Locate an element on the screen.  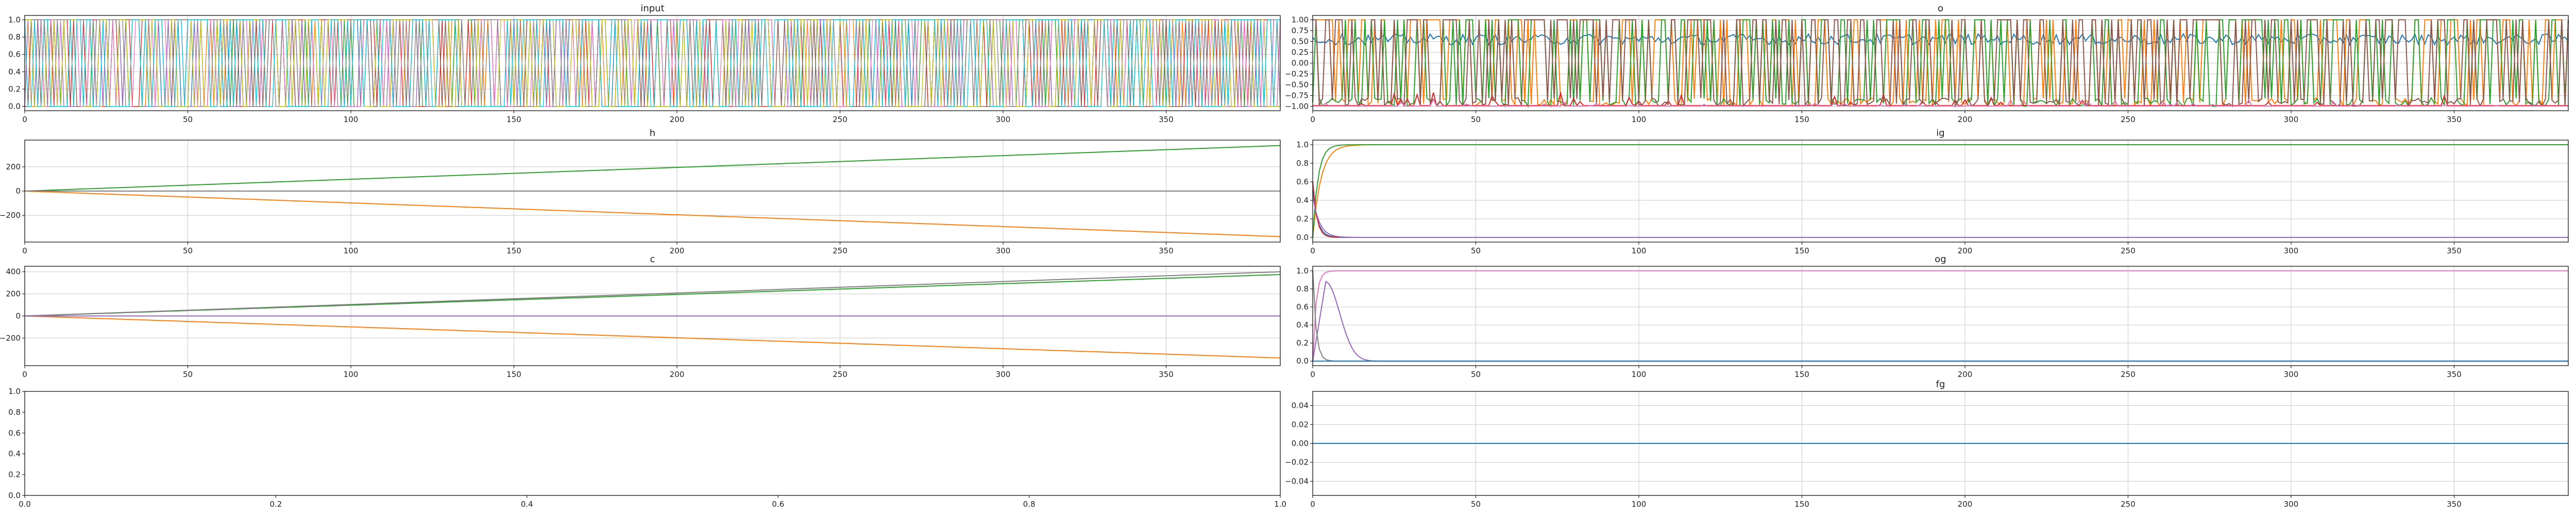
y-tick-label: 0 is located at coordinates (18, 191).